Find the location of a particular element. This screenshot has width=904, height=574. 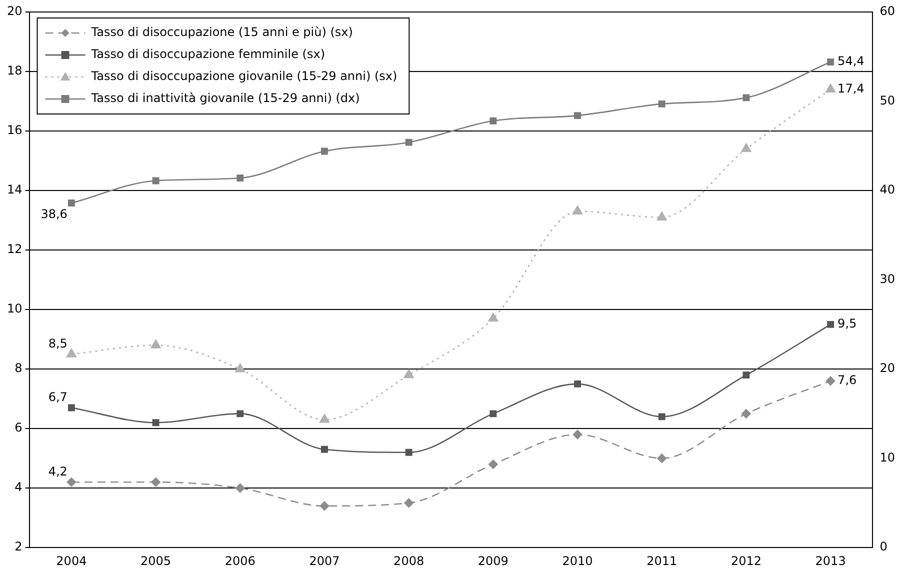

legend-label: Tasso di disoccupazione (15 anni e più) (sx) is located at coordinates (221, 32).